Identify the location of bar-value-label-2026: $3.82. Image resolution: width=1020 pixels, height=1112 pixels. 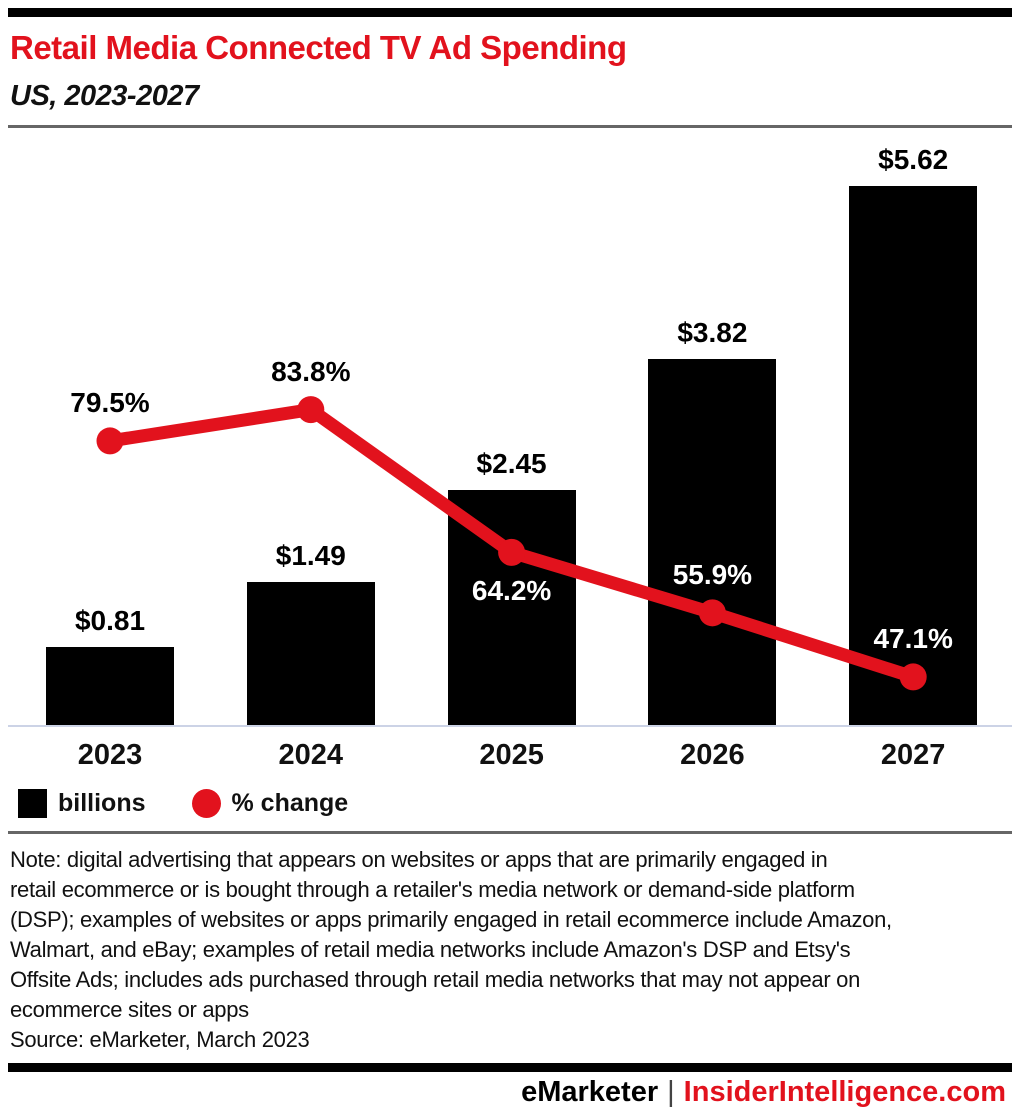
(712, 332).